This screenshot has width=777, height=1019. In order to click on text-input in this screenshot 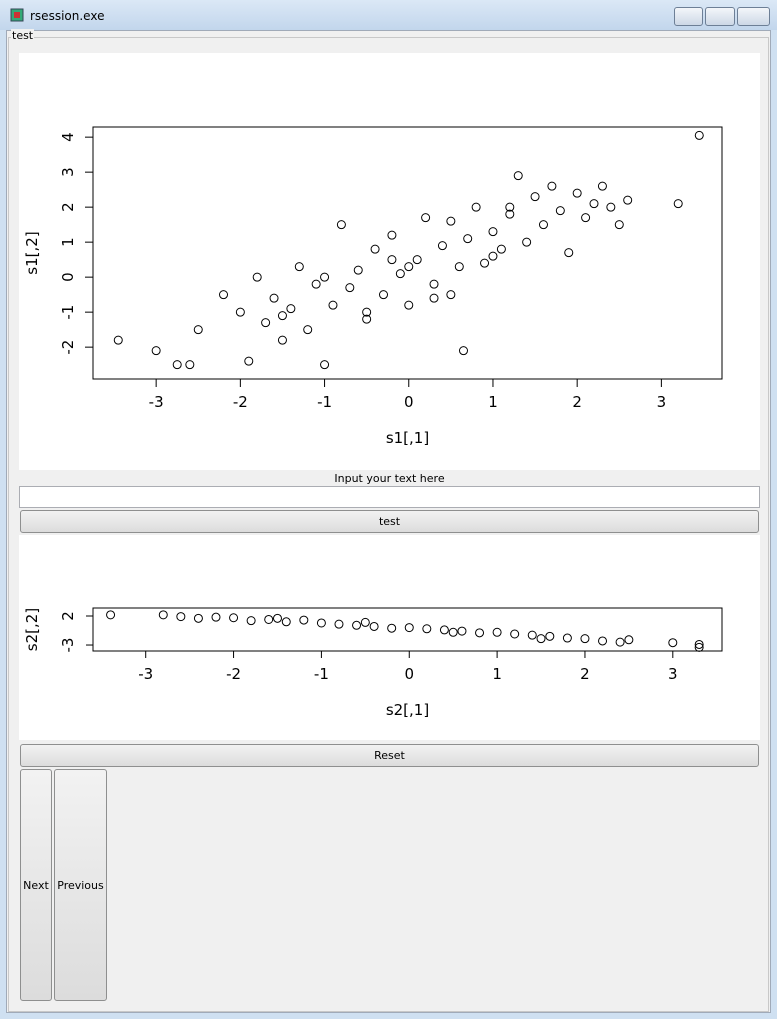, I will do `click(389, 497)`.